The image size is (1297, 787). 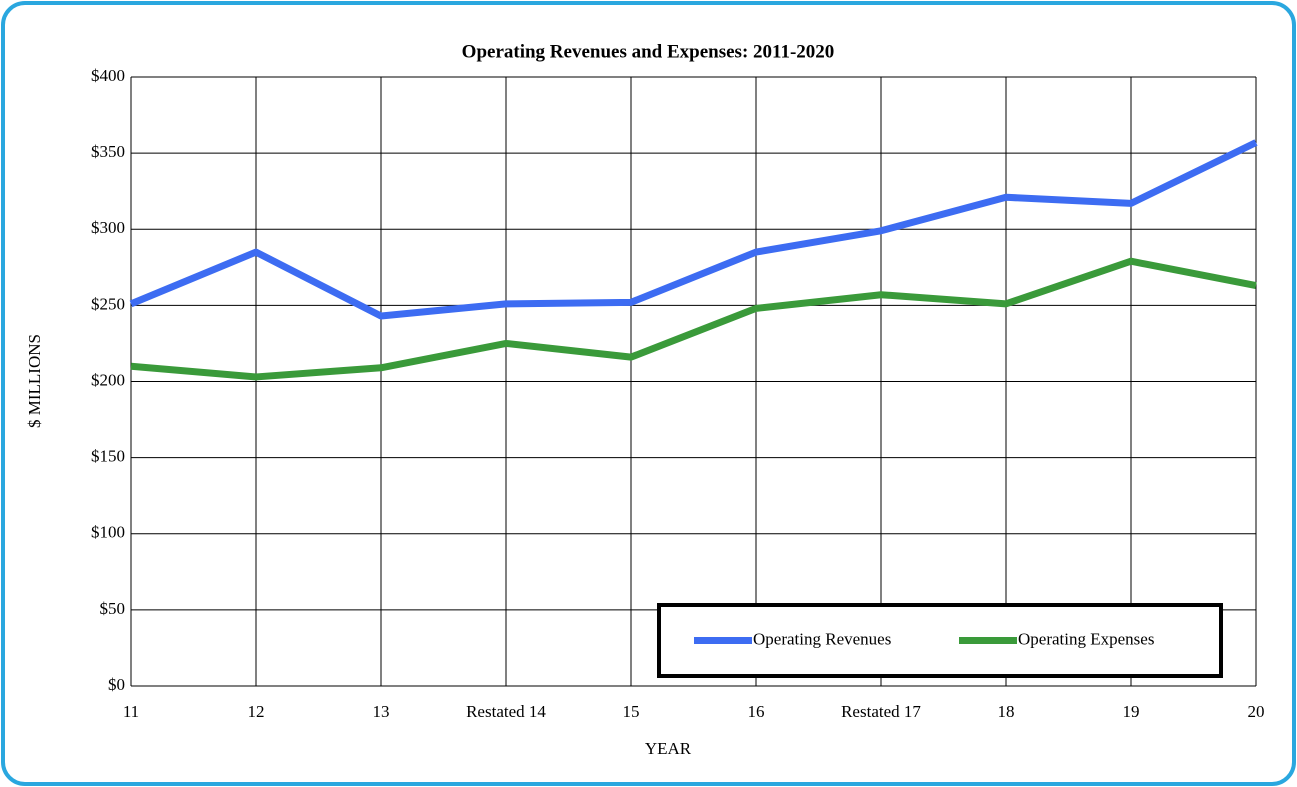 What do you see at coordinates (108, 532) in the screenshot?
I see `y-tick-label: $100` at bounding box center [108, 532].